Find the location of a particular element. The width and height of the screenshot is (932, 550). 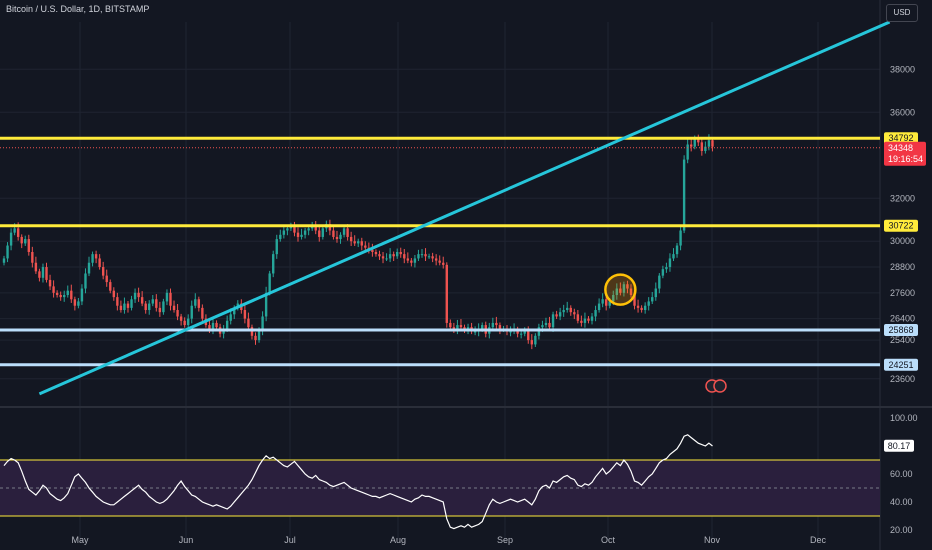

y-tick-label: 23600 is located at coordinates (902, 379).